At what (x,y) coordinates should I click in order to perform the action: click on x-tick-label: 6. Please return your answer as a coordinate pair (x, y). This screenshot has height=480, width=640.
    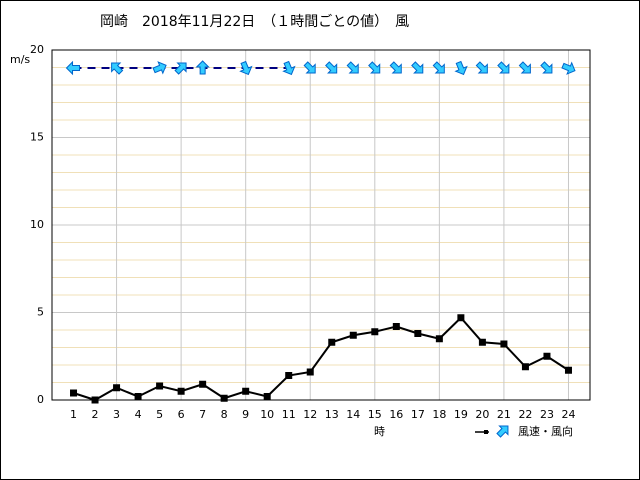
    Looking at the image, I should click on (181, 414).